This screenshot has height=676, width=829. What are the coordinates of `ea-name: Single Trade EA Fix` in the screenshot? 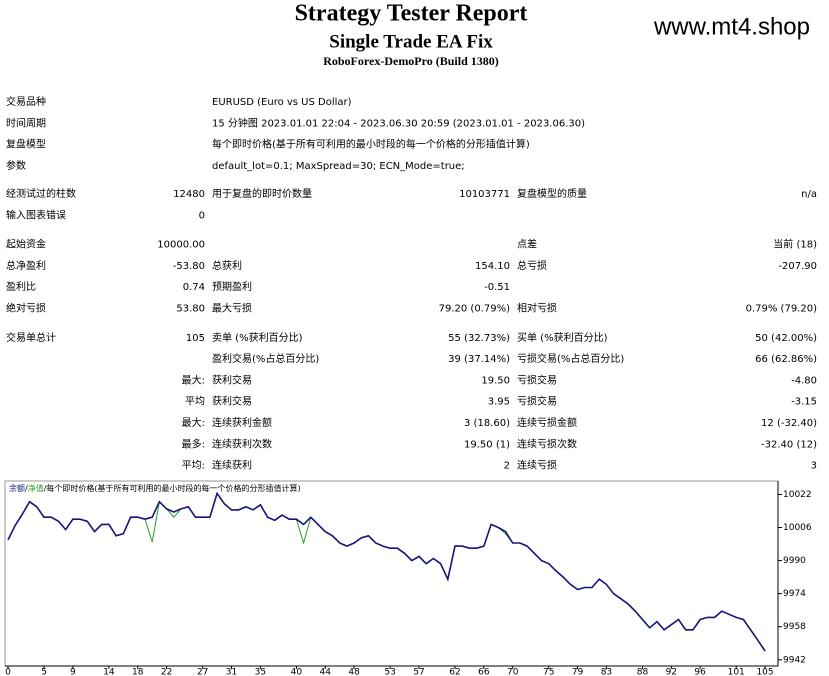 It's located at (411, 41).